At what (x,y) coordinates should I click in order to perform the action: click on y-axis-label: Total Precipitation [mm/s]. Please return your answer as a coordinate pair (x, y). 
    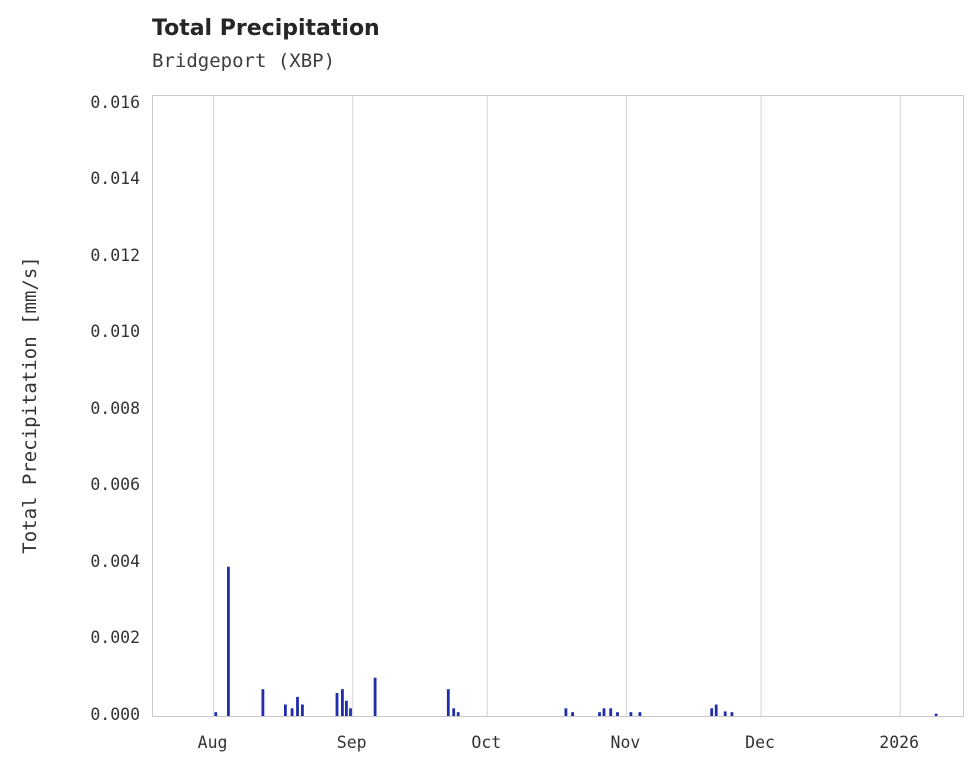
    Looking at the image, I should click on (30, 405).